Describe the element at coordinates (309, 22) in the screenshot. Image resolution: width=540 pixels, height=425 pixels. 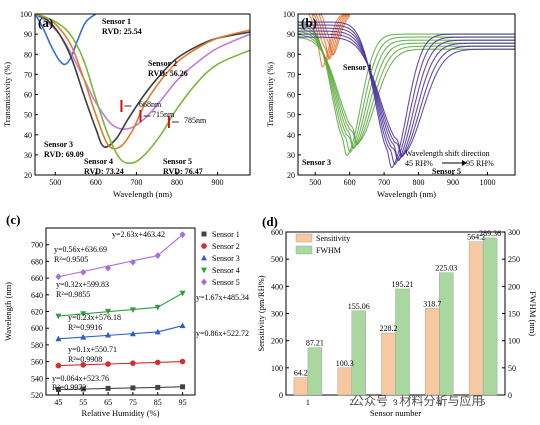
I see `panel-b-label: (b)` at that location.